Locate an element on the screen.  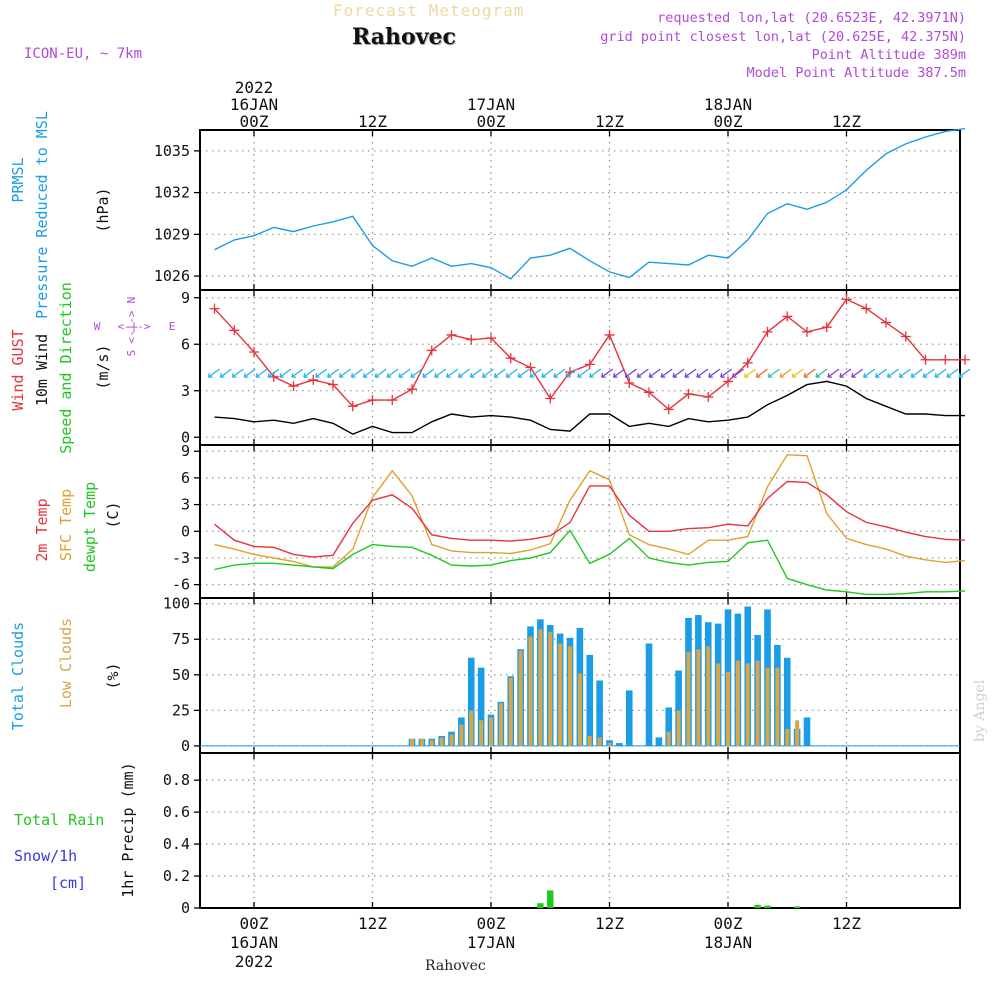
date-top: 17JAN is located at coordinates (491, 104).